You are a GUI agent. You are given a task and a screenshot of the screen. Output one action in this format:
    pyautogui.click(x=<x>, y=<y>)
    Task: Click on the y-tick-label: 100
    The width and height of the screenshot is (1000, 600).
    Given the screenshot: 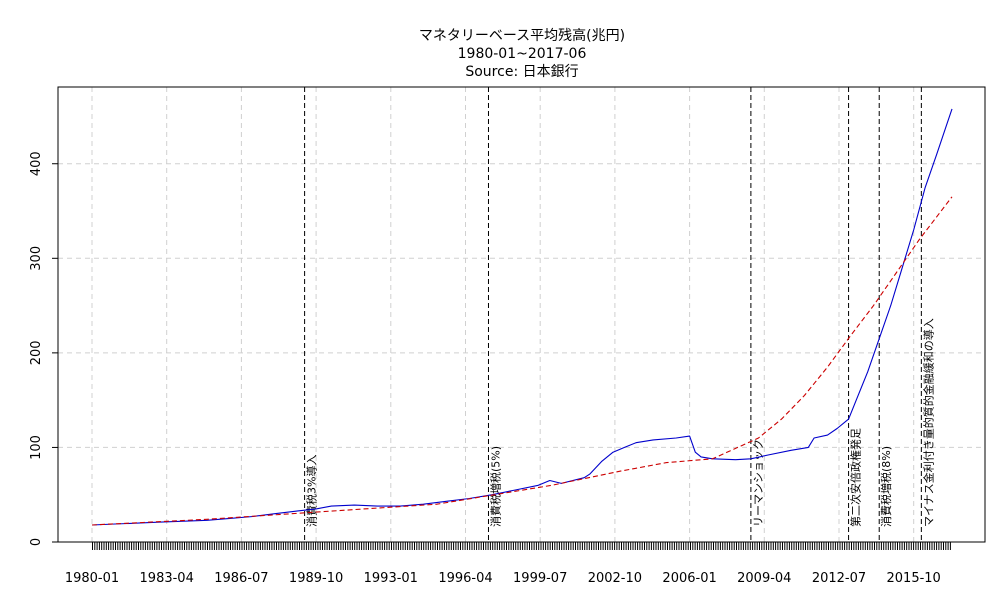 What is the action you would take?
    pyautogui.click(x=36, y=447)
    